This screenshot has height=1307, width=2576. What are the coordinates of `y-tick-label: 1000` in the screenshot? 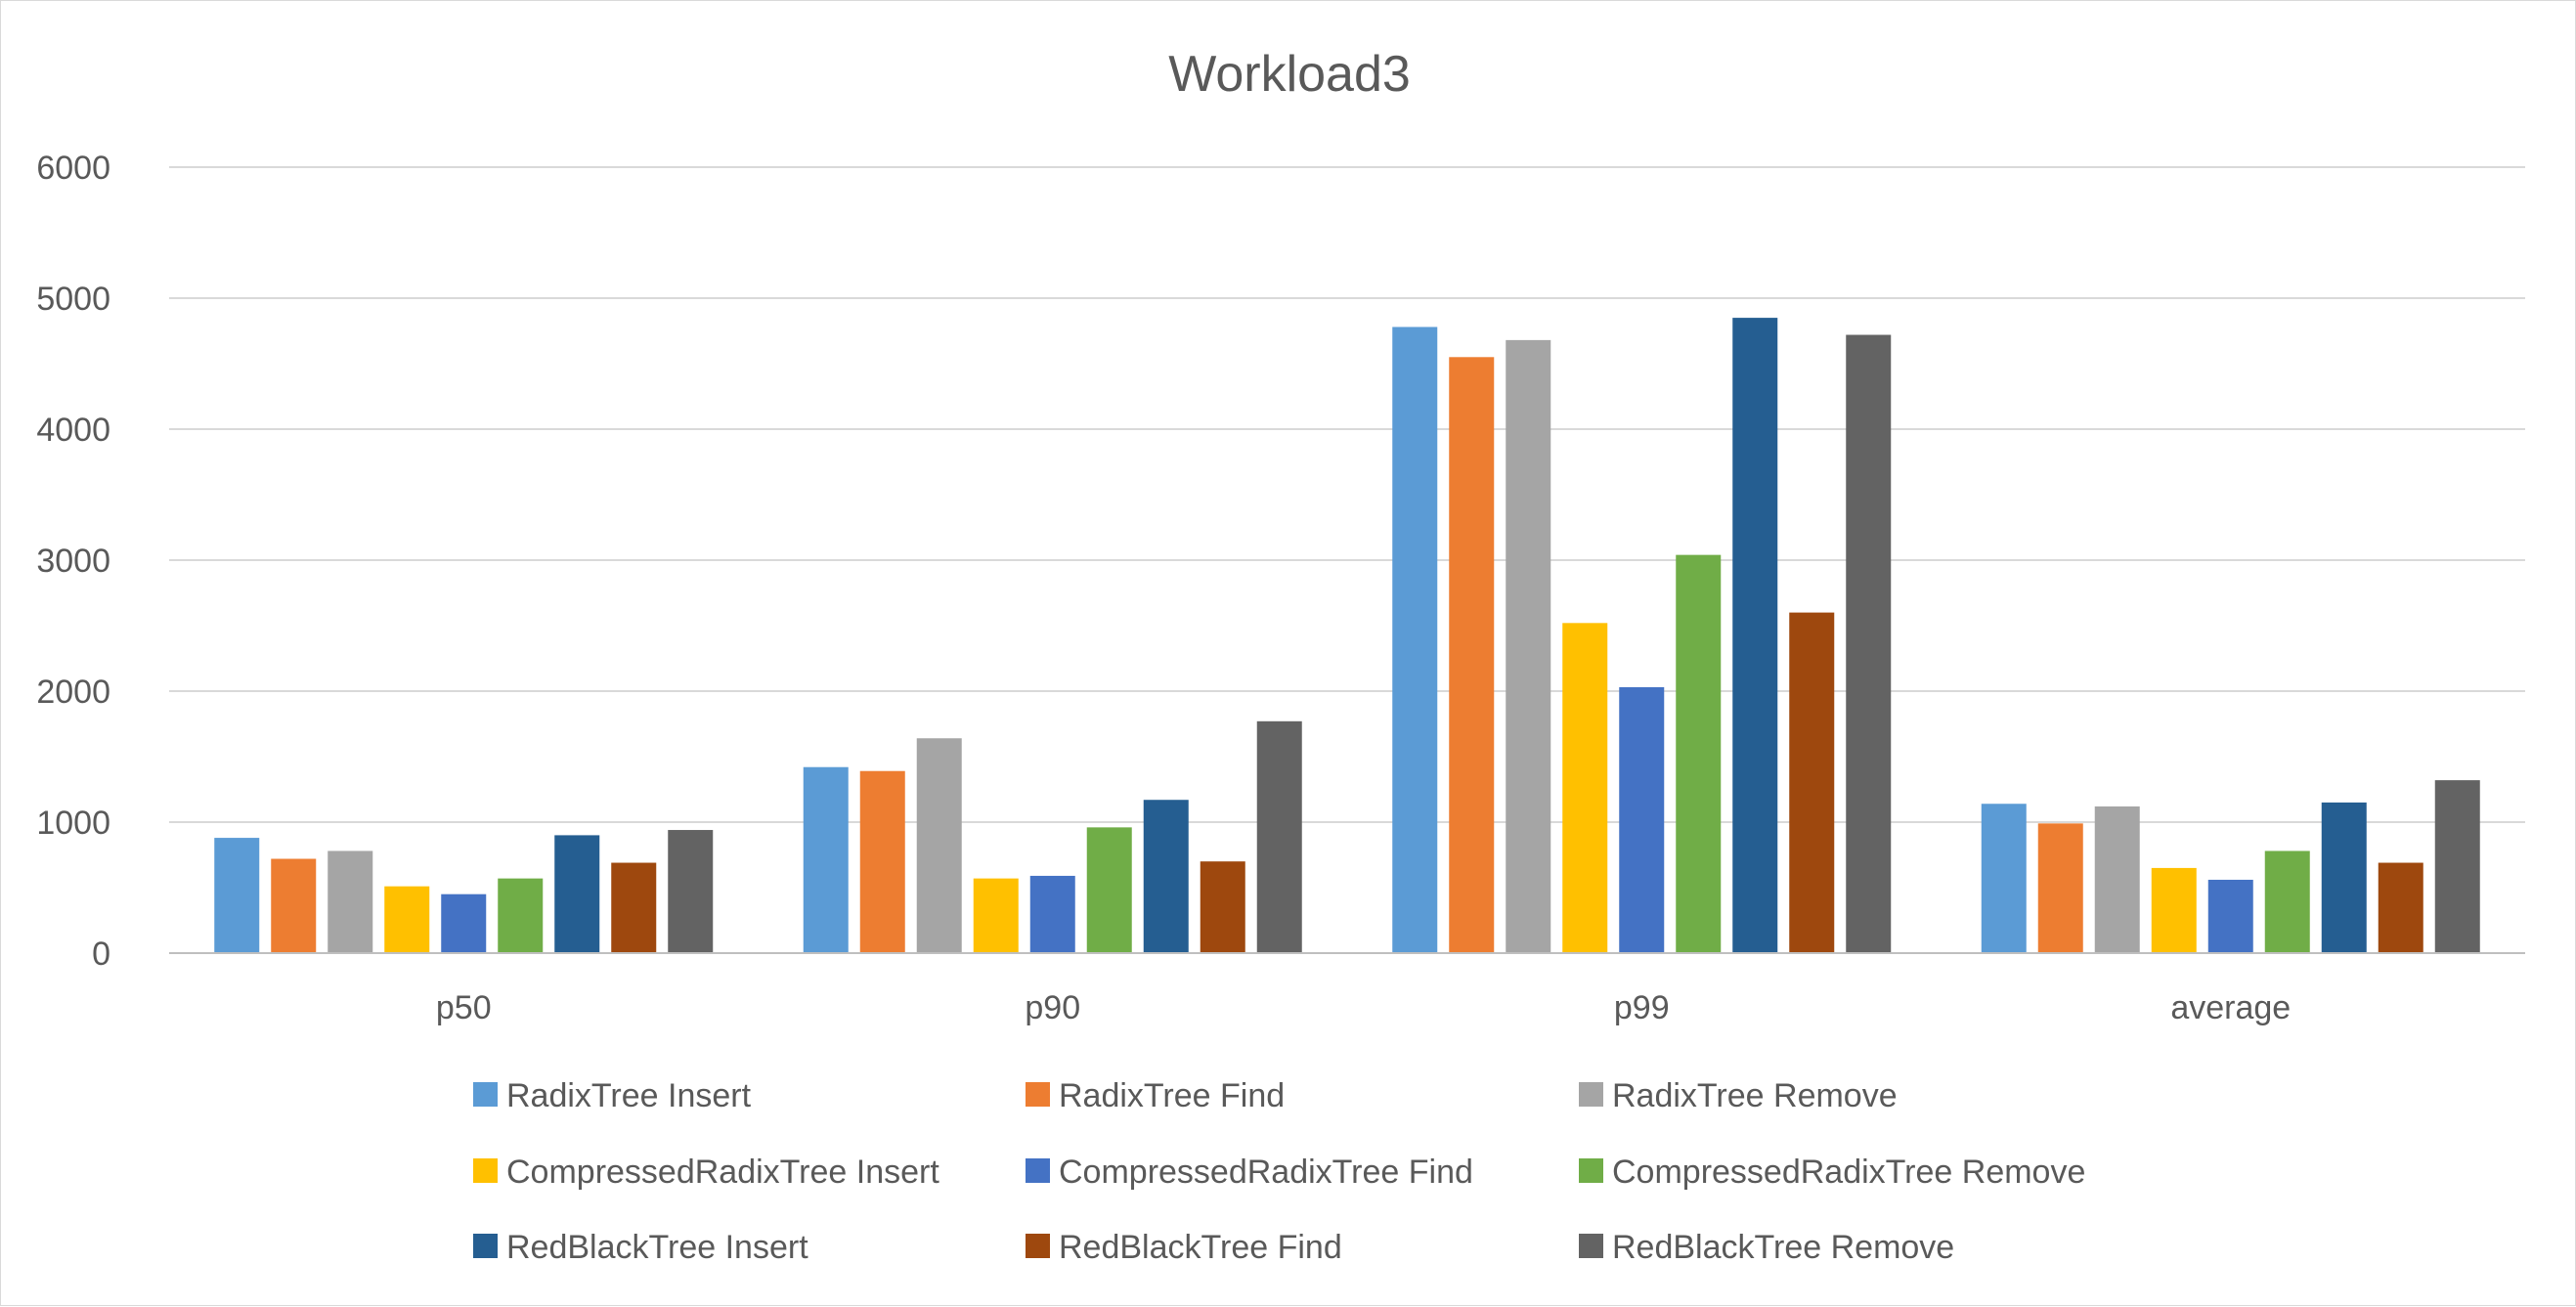 It's located at (73, 824).